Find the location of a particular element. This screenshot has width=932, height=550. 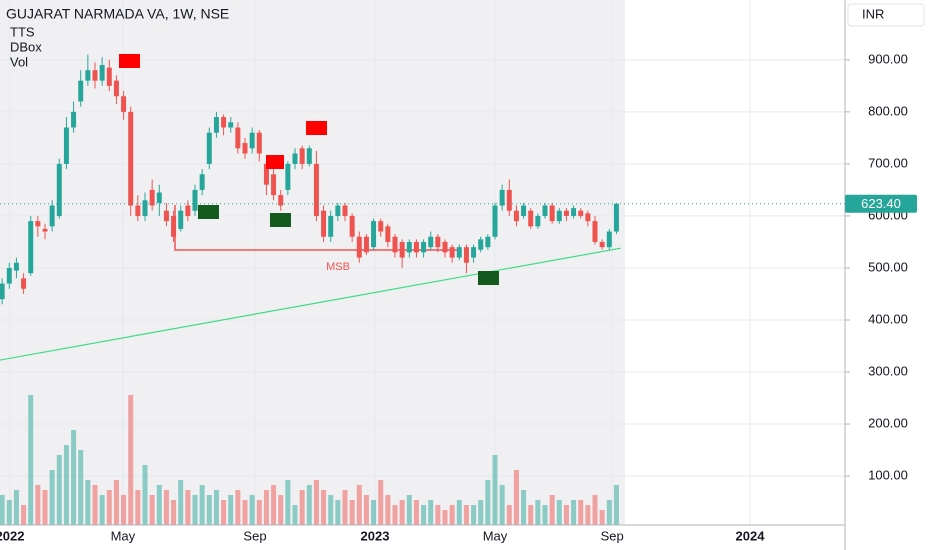

last-price-tag is located at coordinates (881, 203).